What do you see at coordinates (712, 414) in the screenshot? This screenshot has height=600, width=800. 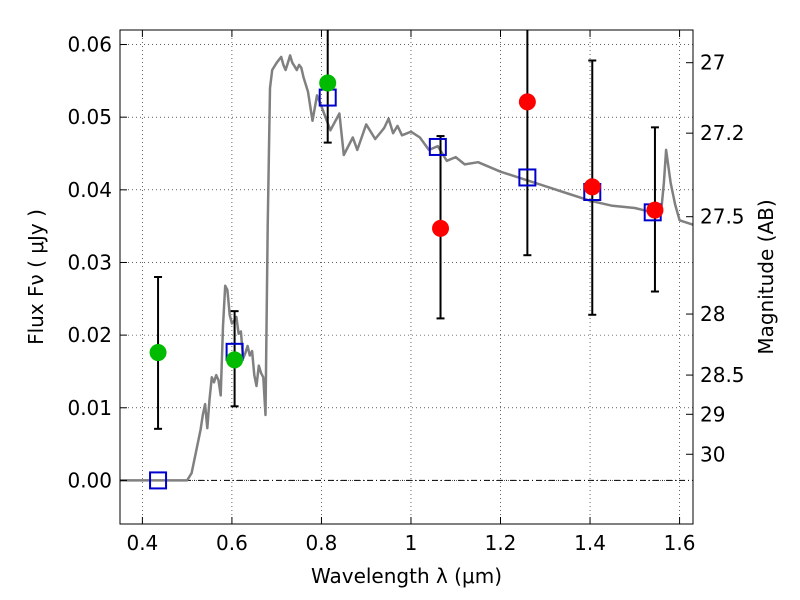 I see `right-axis-tick-label: 29` at bounding box center [712, 414].